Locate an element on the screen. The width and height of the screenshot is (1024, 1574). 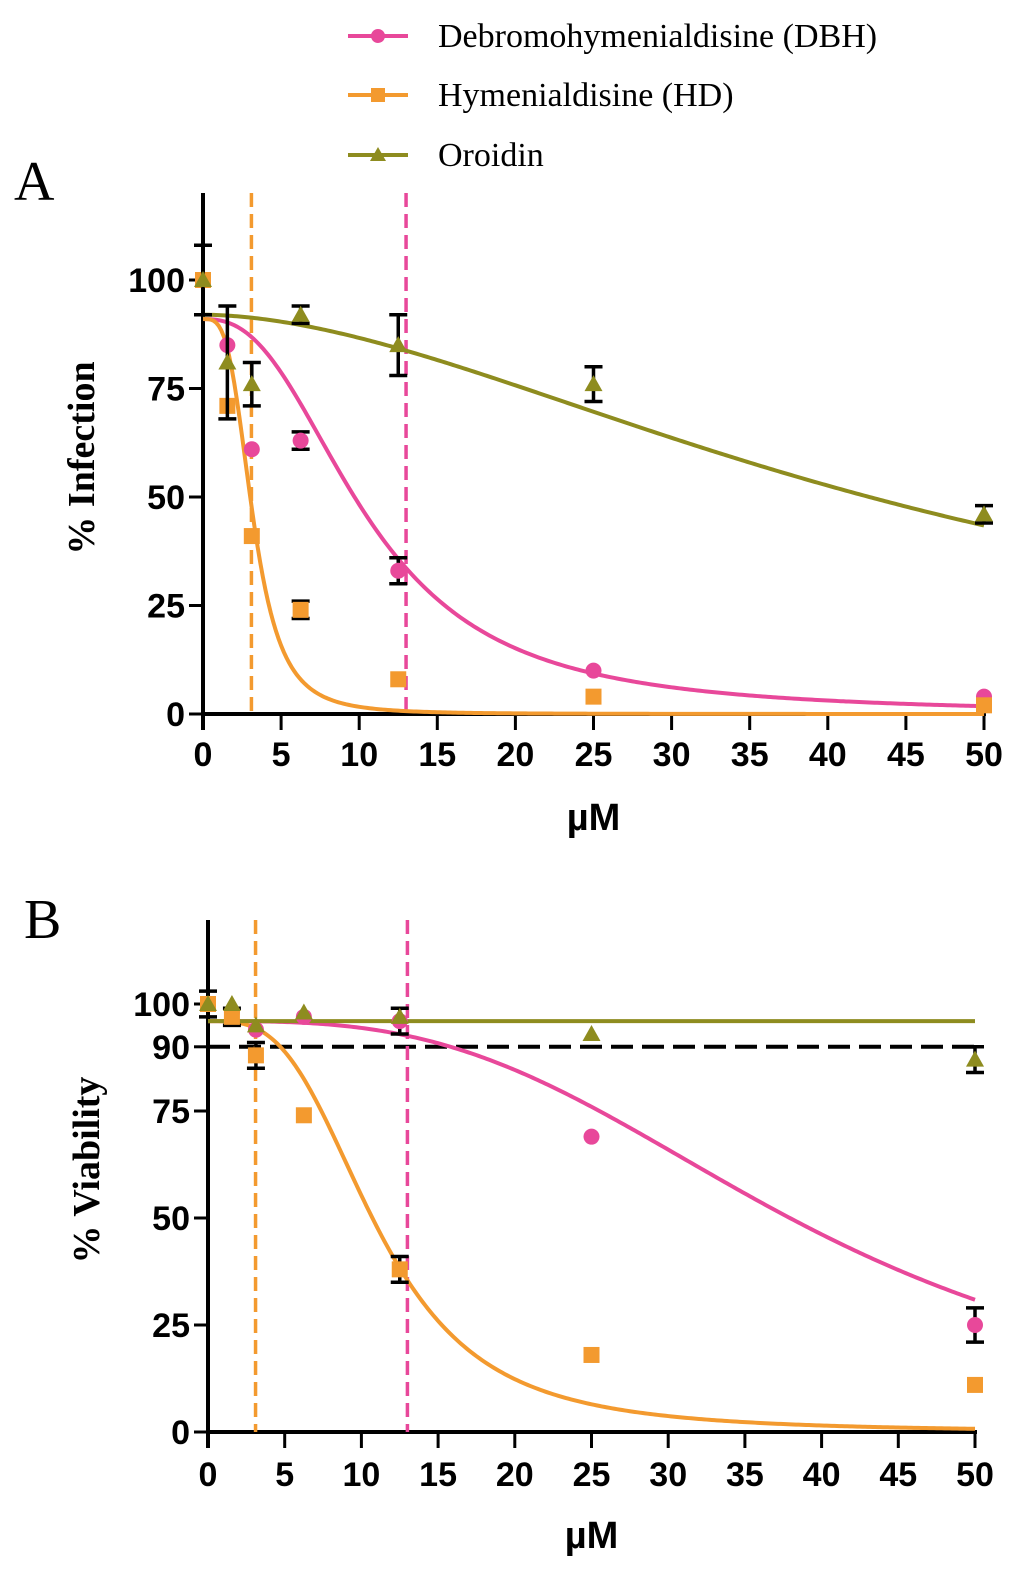
x-tick-label-a-50: 50 is located at coordinates (984, 755).